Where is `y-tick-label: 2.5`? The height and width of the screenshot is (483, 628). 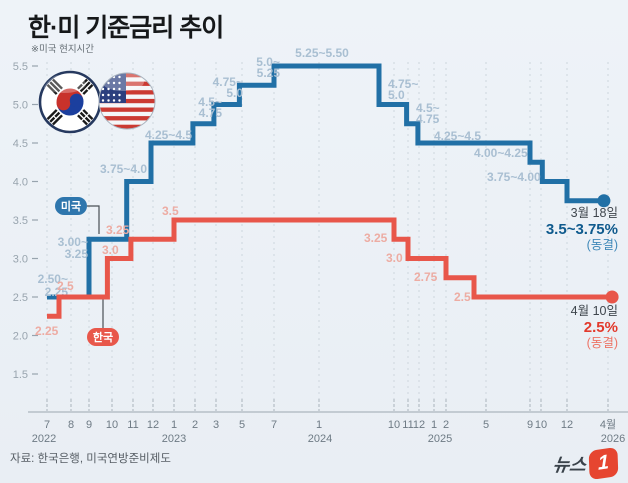
y-tick-label: 2.5 is located at coordinates (20, 298).